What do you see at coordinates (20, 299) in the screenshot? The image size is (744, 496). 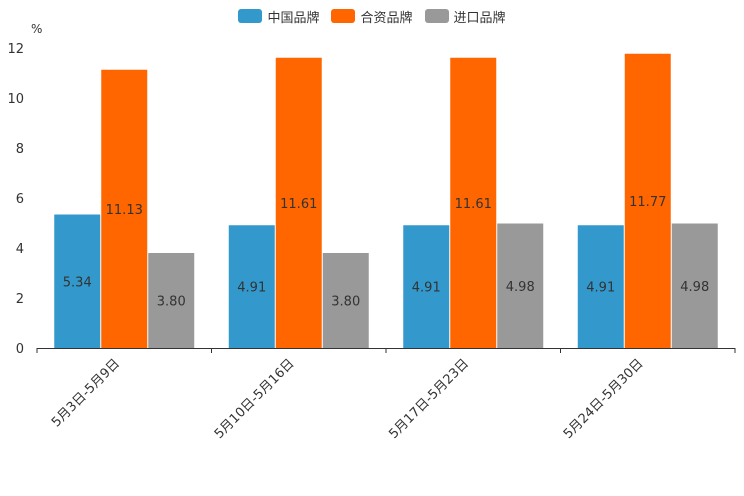 I see `y-tick-label: 2` at bounding box center [20, 299].